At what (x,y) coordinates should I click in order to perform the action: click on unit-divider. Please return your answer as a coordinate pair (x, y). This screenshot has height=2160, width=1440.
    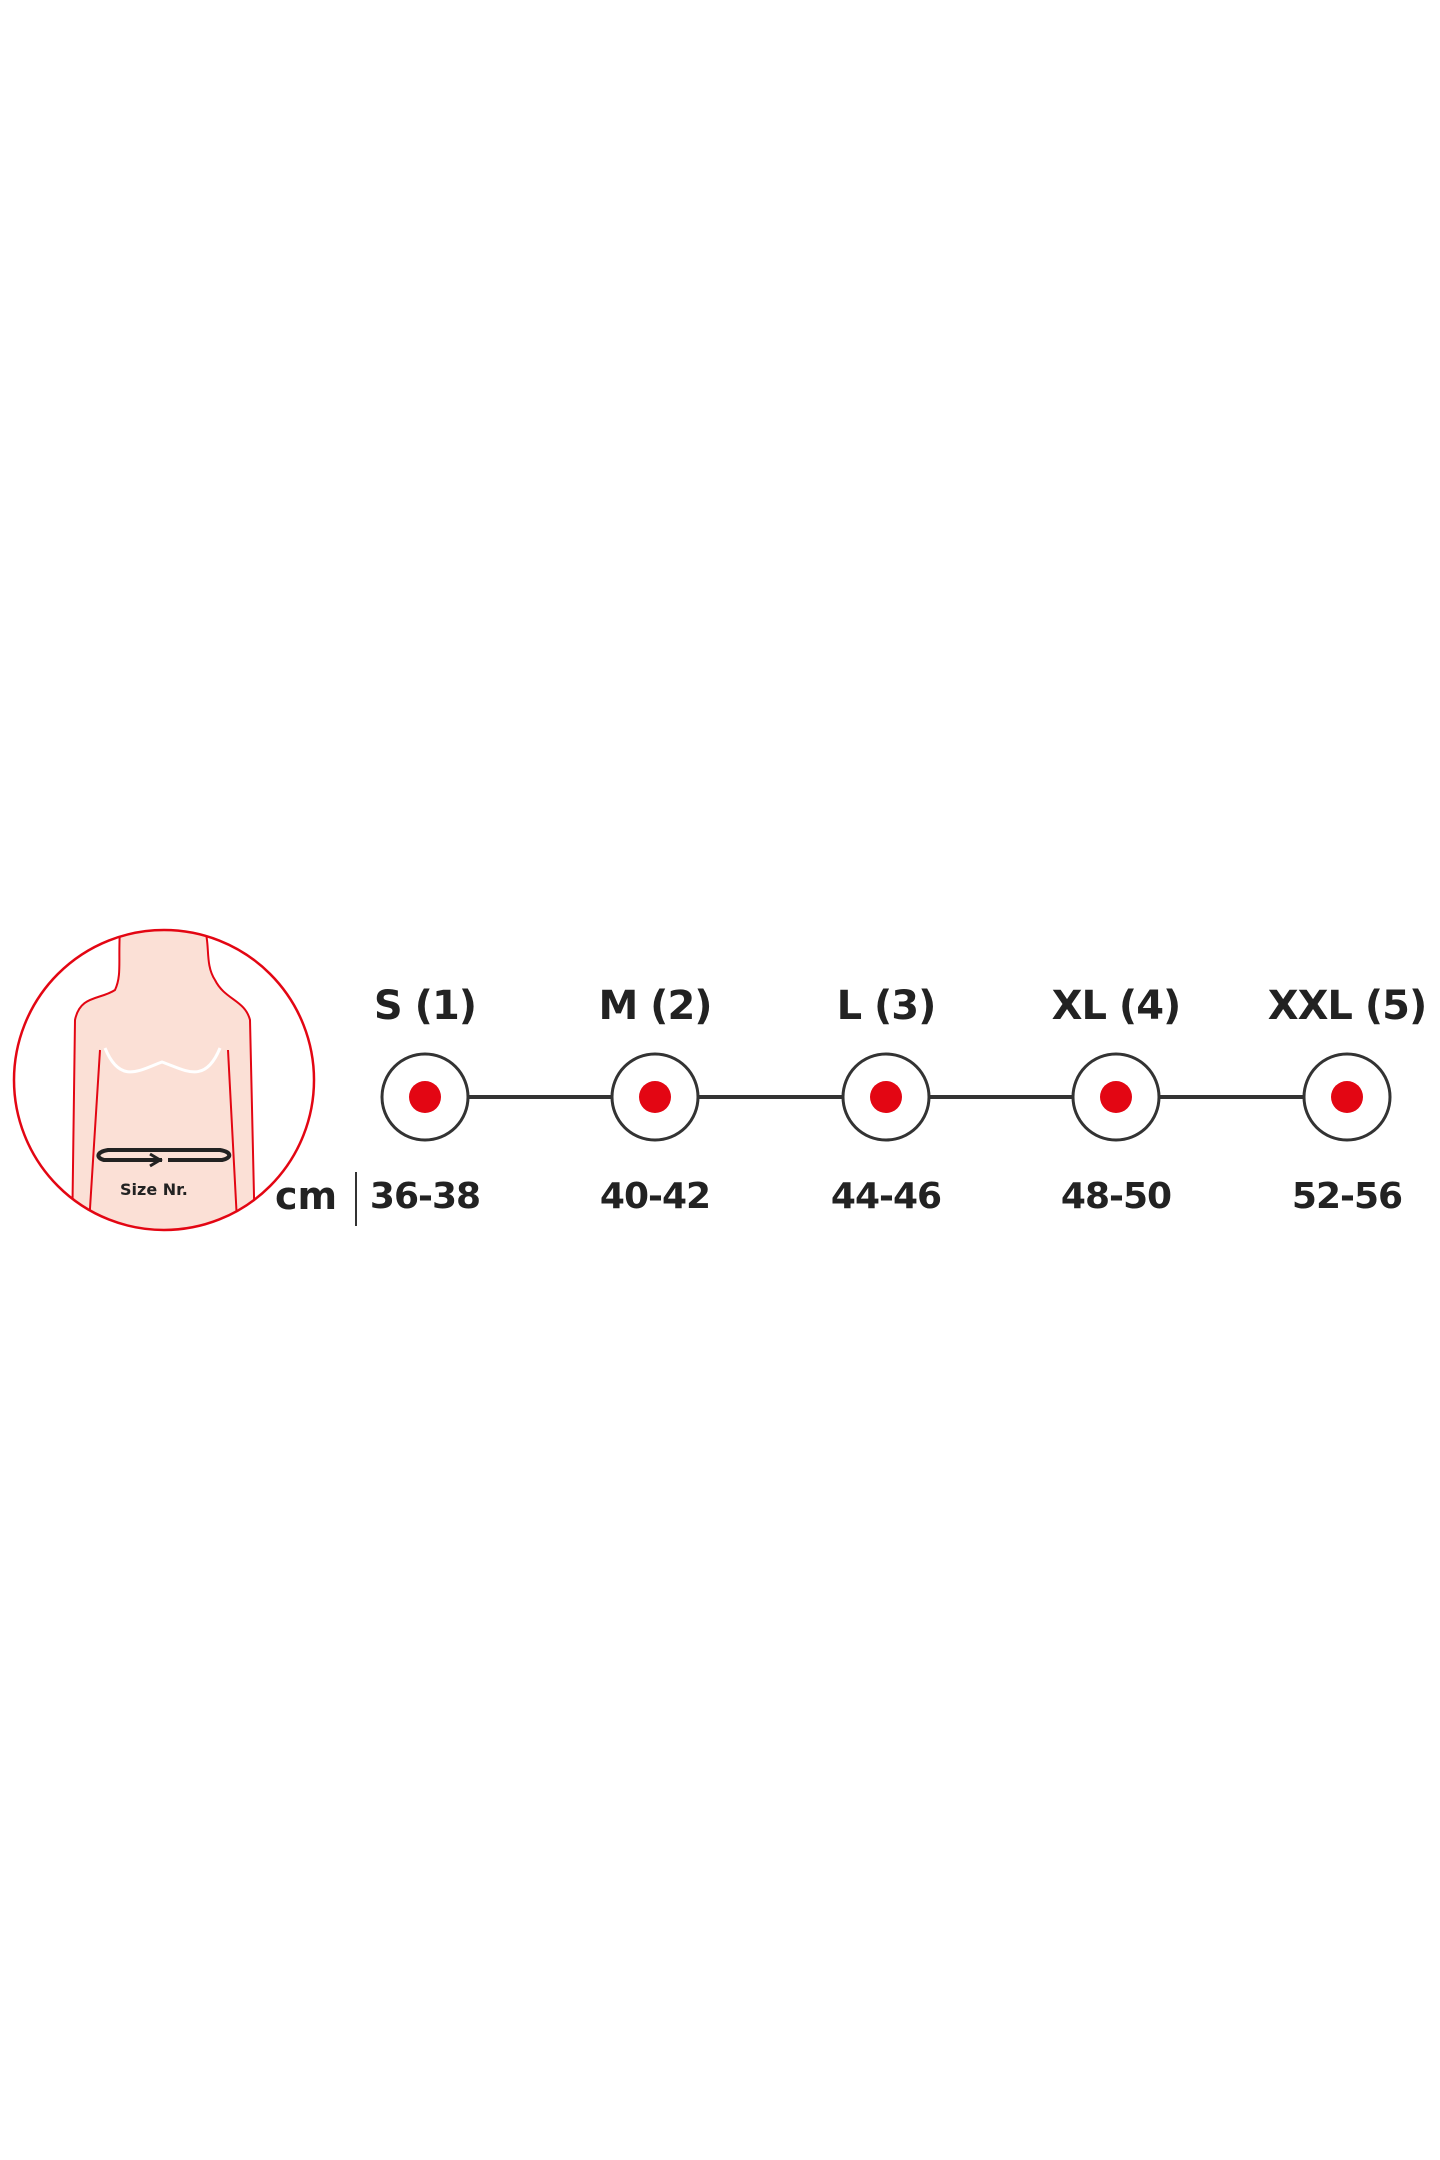
    Looking at the image, I should click on (356, 1199).